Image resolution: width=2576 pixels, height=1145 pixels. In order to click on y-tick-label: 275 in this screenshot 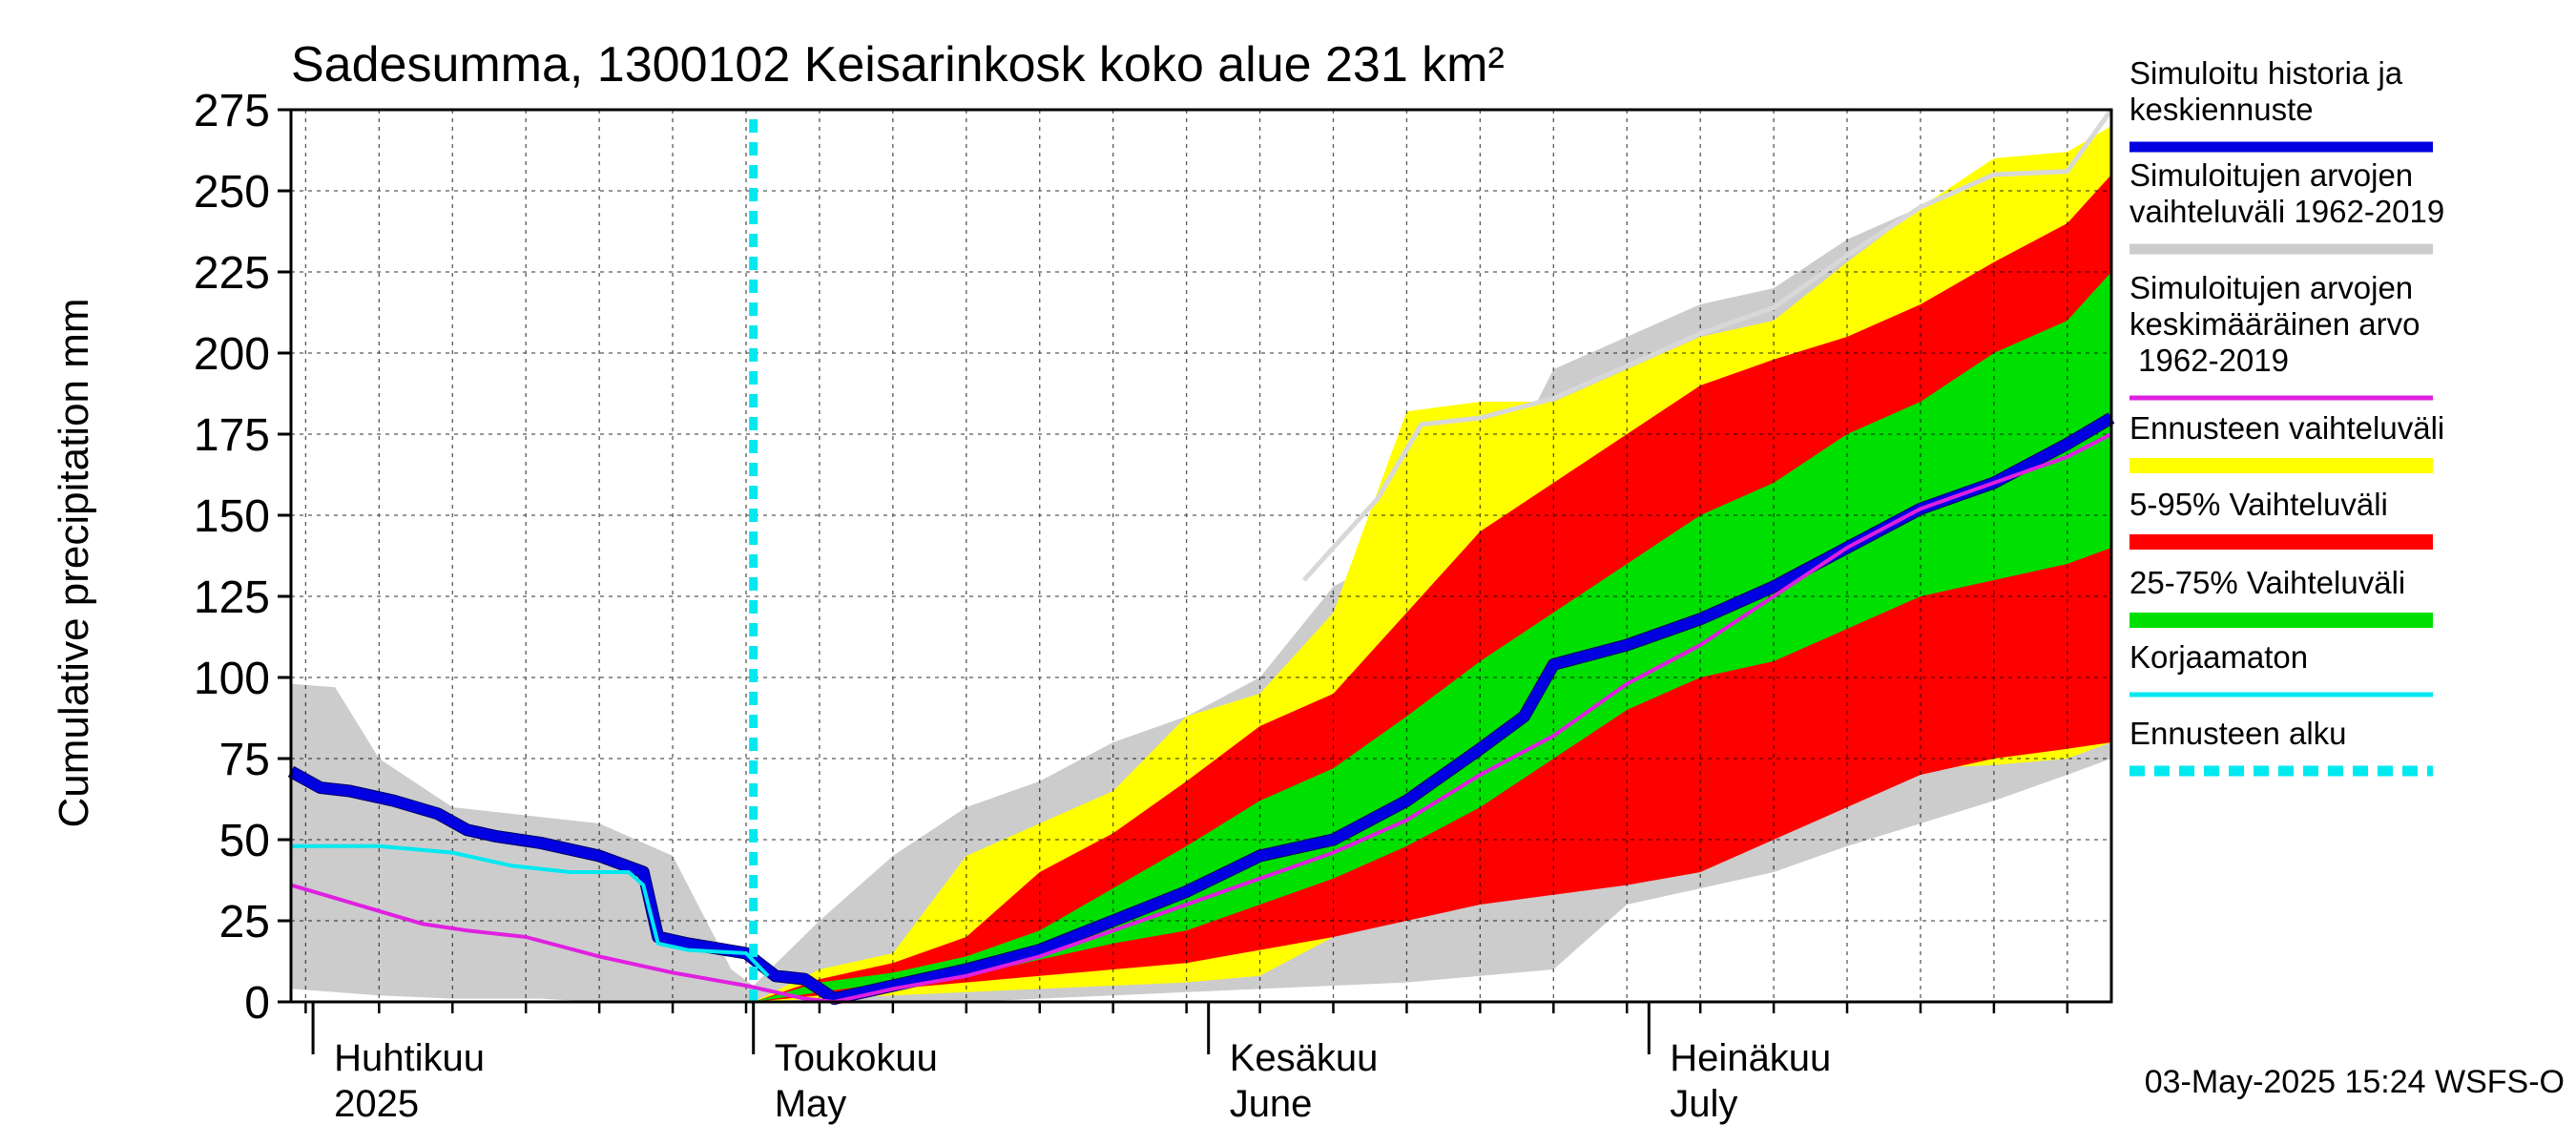, I will do `click(232, 111)`.